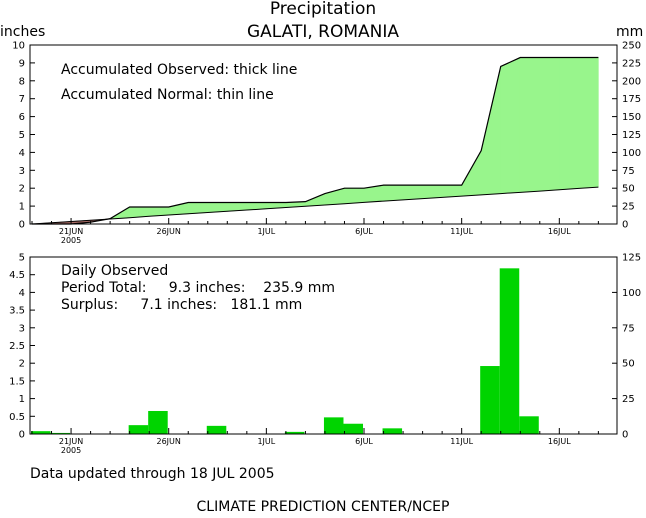  Describe the element at coordinates (22, 117) in the screenshot. I see `left-tick-label: 6` at that location.